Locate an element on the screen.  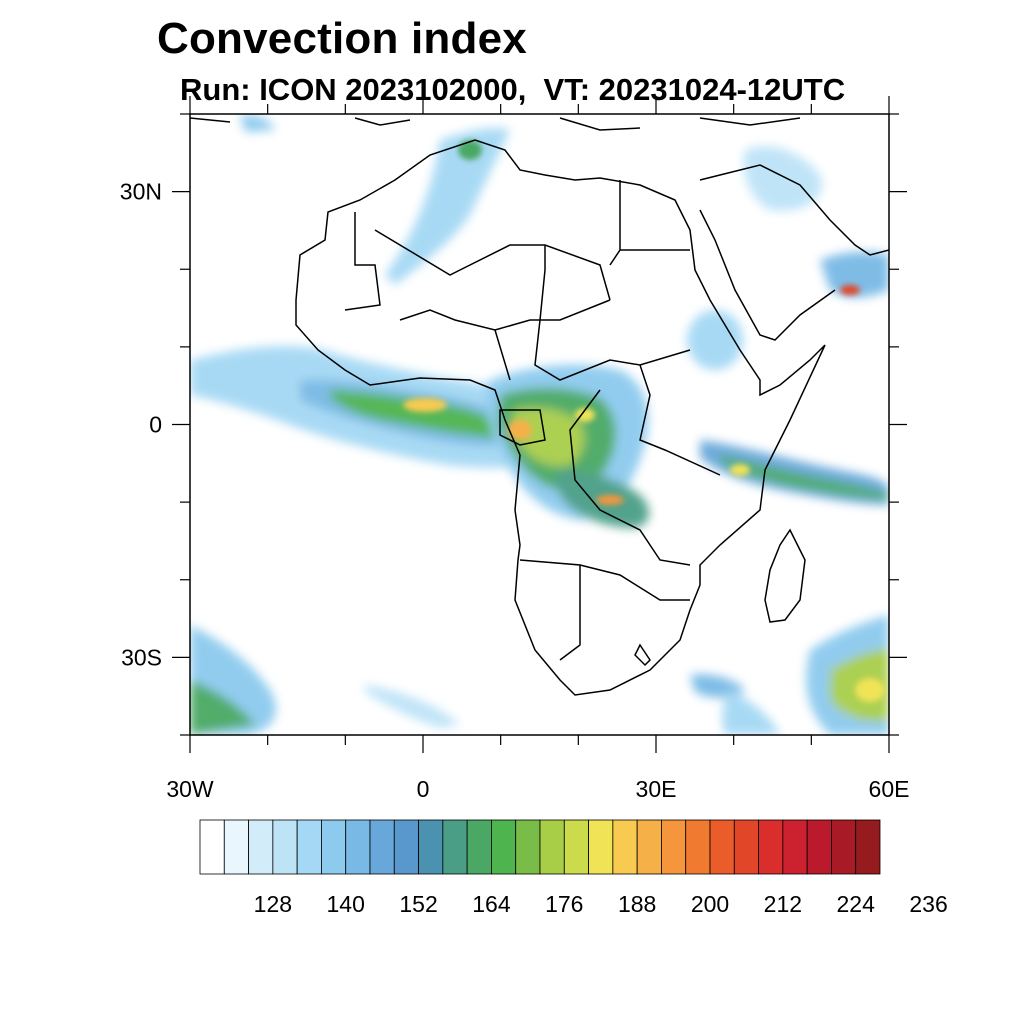
colorbar-label: 236 is located at coordinates (928, 904).